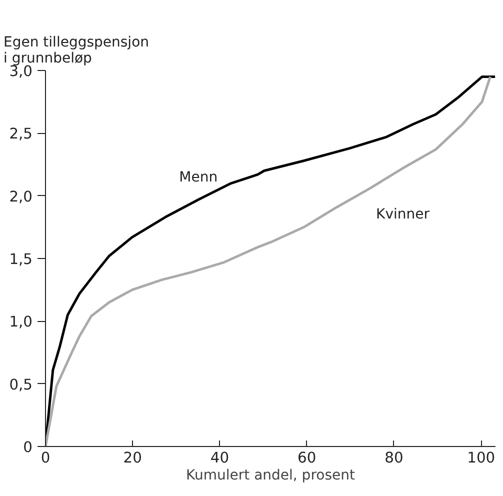 The image size is (503, 496). What do you see at coordinates (403, 214) in the screenshot?
I see `series-label: Kvinner` at bounding box center [403, 214].